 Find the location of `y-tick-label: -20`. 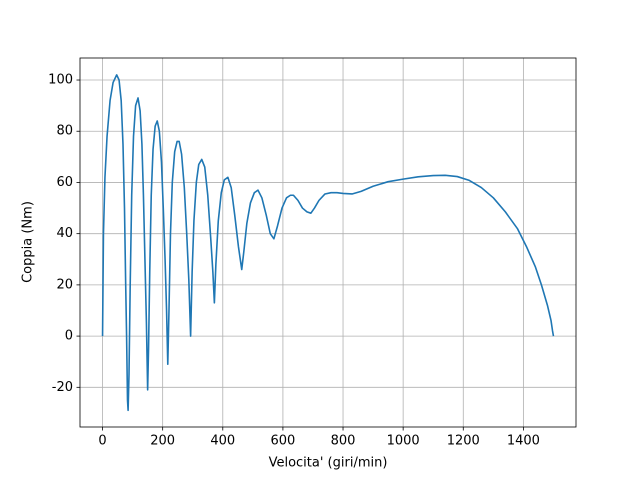

y-tick-label: -20 is located at coordinates (62, 387).